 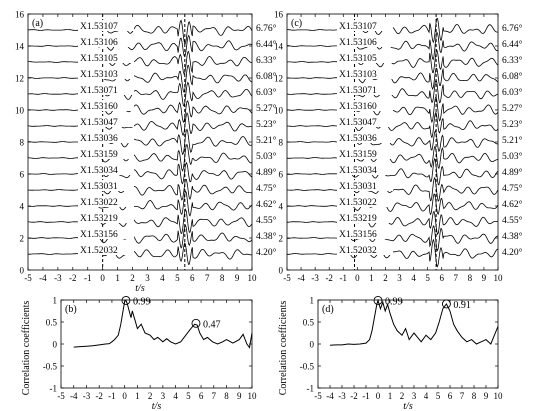 I want to click on epicentral-distance-label: 6.08°, so click(x=512, y=76).